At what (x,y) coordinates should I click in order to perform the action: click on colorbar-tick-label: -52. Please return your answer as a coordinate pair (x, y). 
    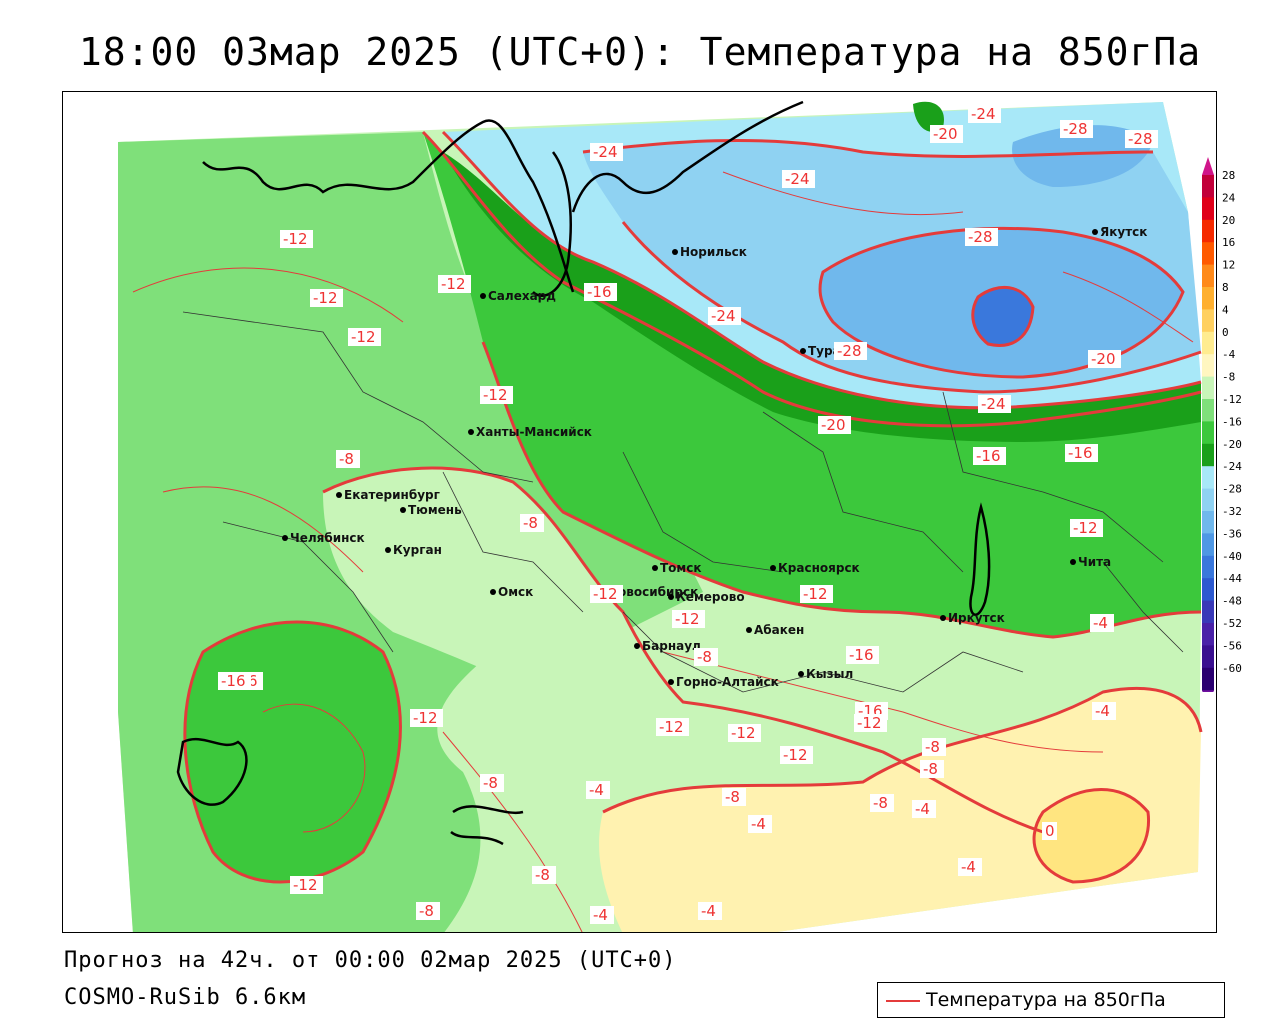
    Looking at the image, I should click on (1232, 623).